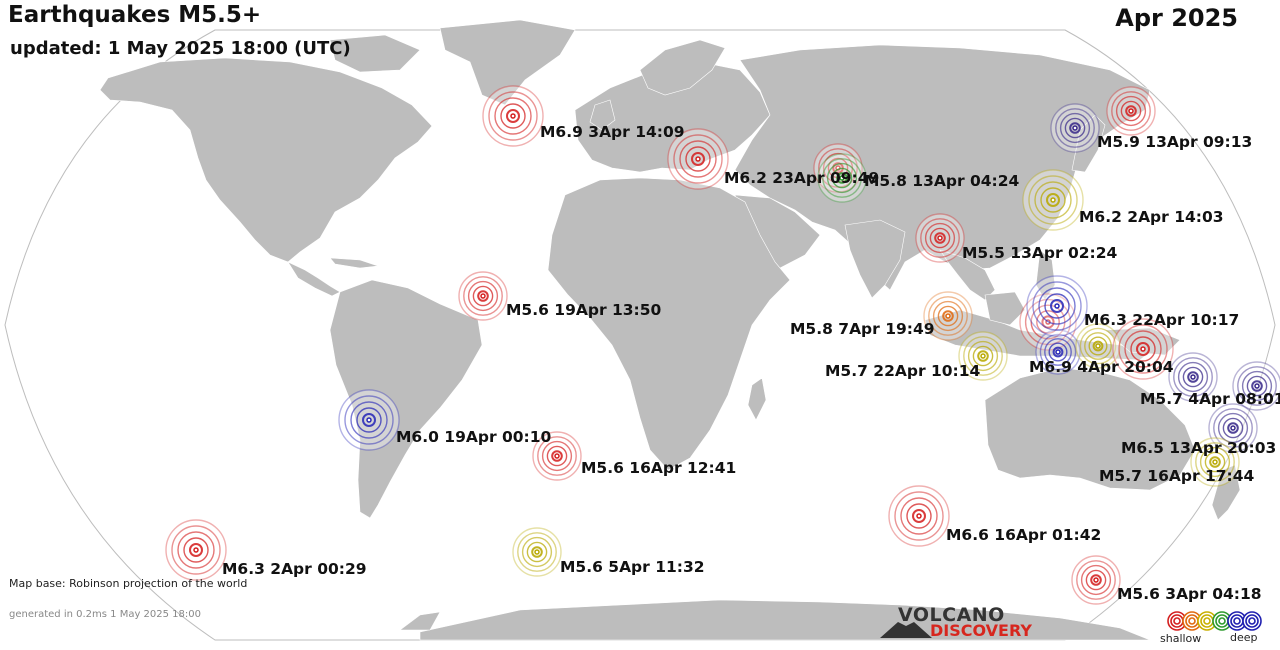  What do you see at coordinates (1161, 320) in the screenshot?
I see `quake-label: M6.3 22Apr 10:17` at bounding box center [1161, 320].